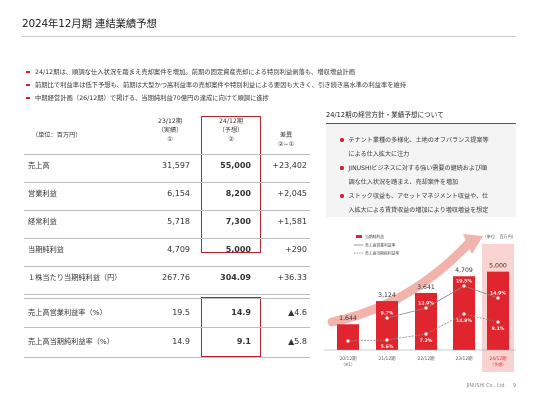 This screenshot has height=402, width=536. What do you see at coordinates (181, 341) in the screenshot?
I see `value-prev: 14.9` at bounding box center [181, 341].